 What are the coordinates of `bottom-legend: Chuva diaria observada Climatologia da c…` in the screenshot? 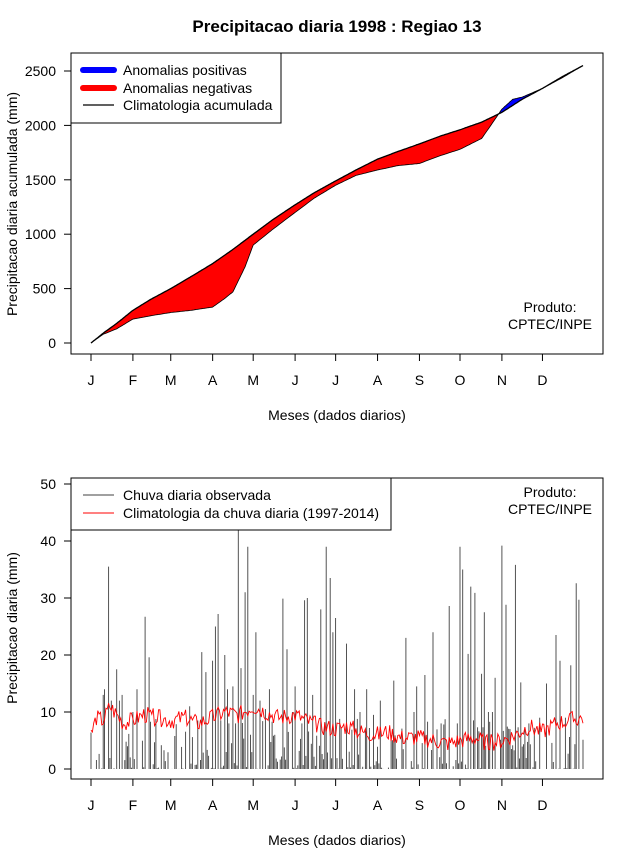 It's located at (231, 504).